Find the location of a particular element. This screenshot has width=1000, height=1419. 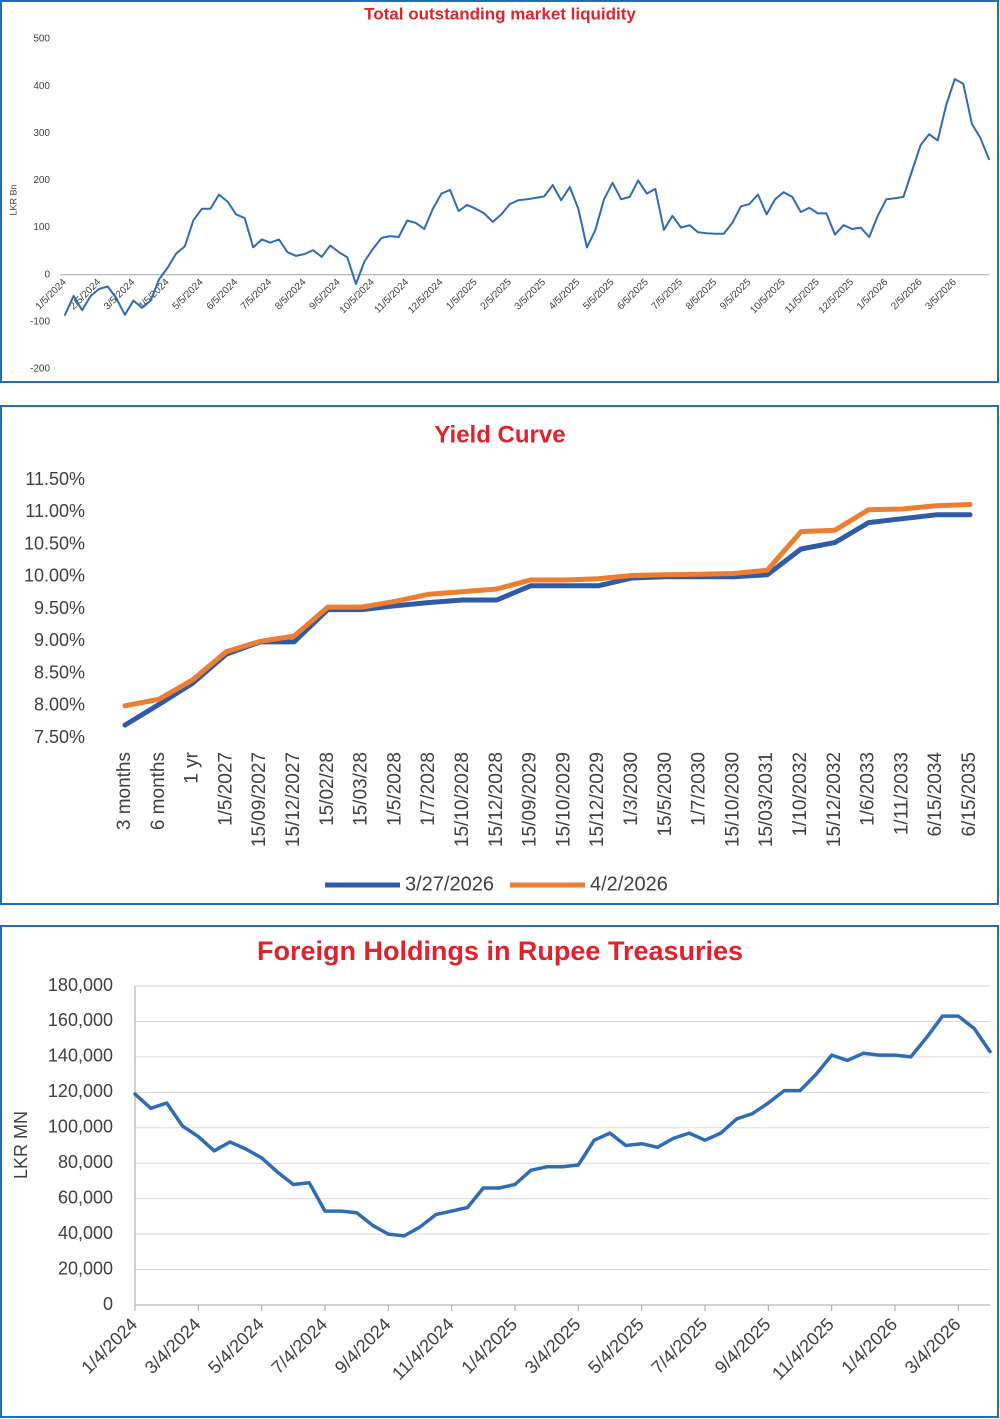

y-tick-label: -200 is located at coordinates (40, 369).